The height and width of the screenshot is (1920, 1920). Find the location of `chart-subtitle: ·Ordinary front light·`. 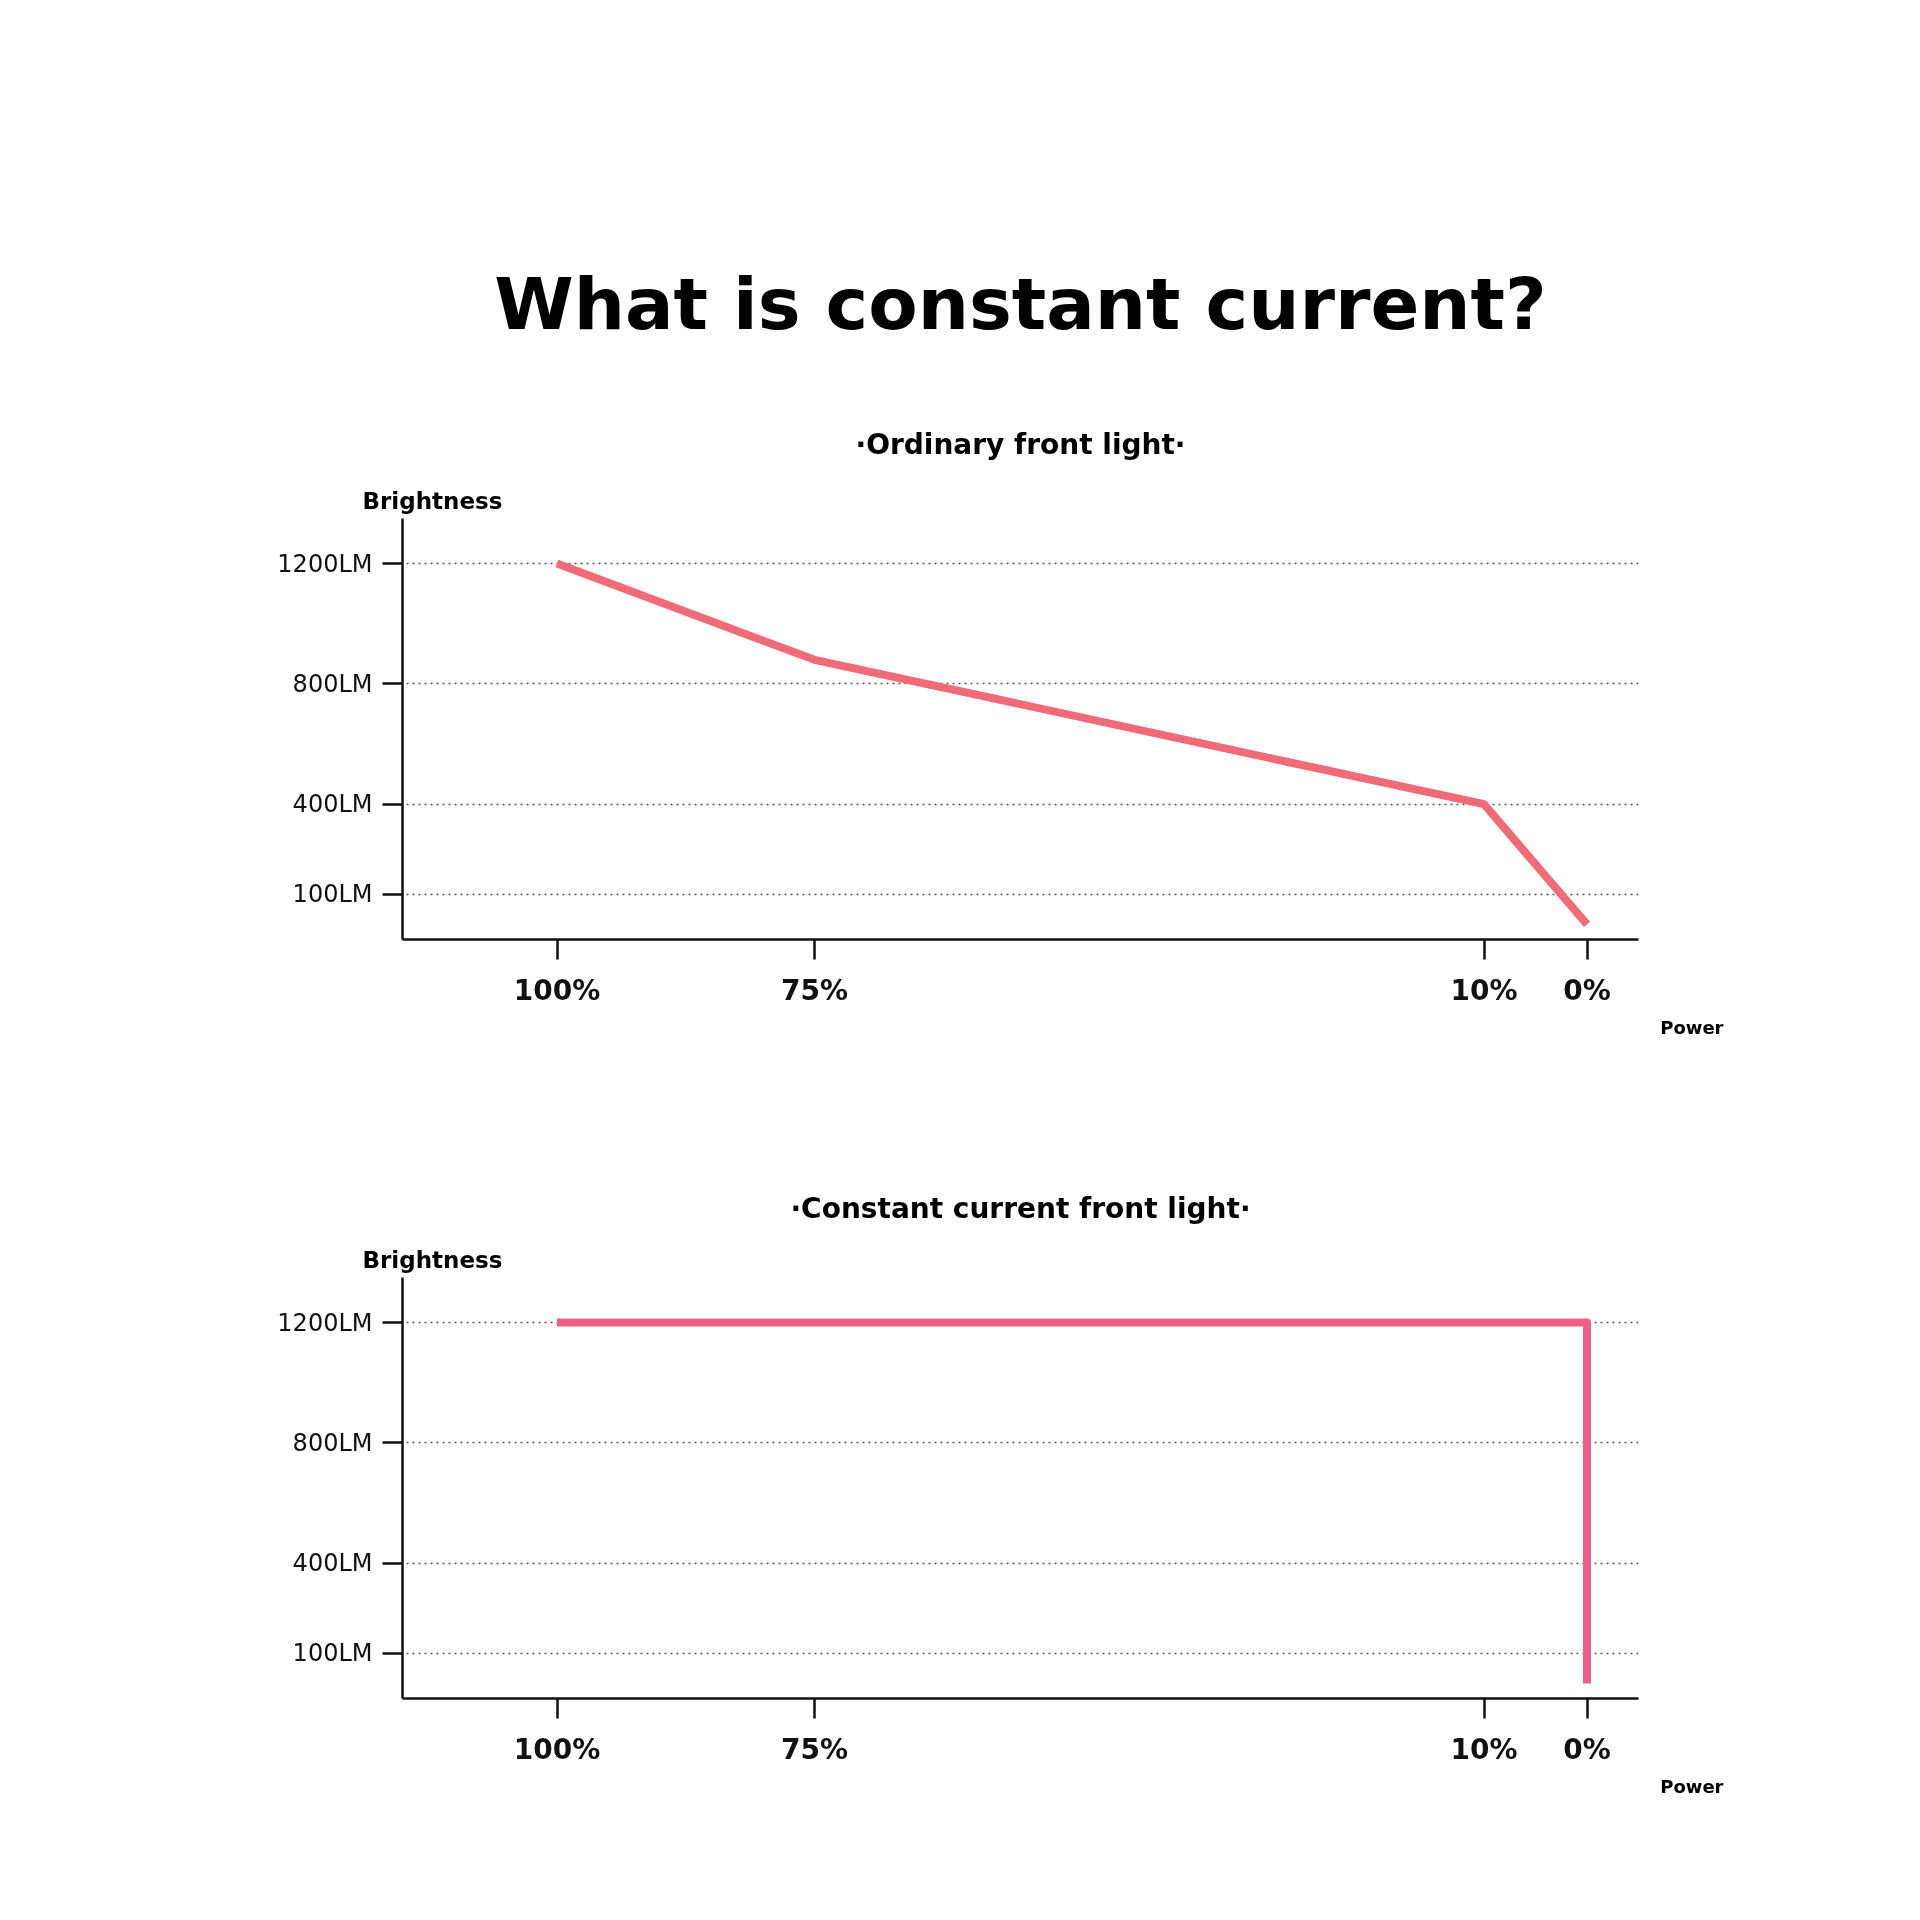

chart-subtitle: ·Ordinary front light· is located at coordinates (1020, 444).